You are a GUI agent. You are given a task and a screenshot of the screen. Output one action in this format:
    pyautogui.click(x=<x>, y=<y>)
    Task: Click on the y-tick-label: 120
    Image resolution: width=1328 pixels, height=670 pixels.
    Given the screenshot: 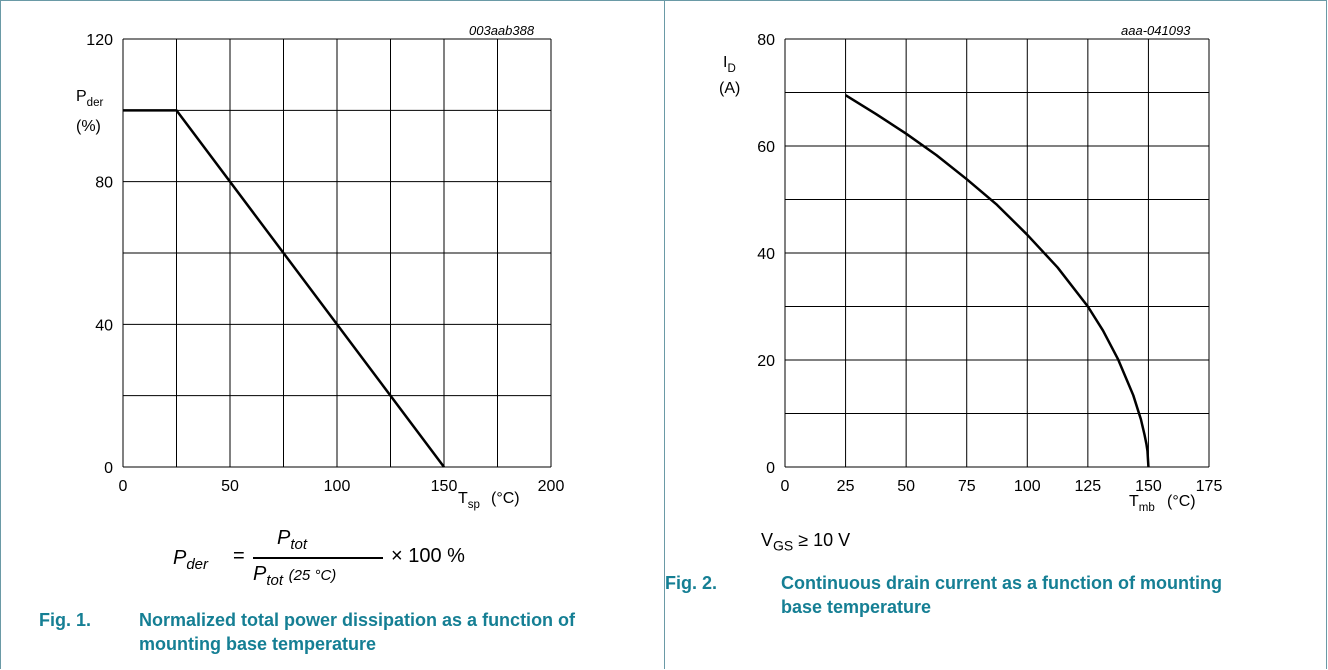 What is the action you would take?
    pyautogui.click(x=99, y=40)
    